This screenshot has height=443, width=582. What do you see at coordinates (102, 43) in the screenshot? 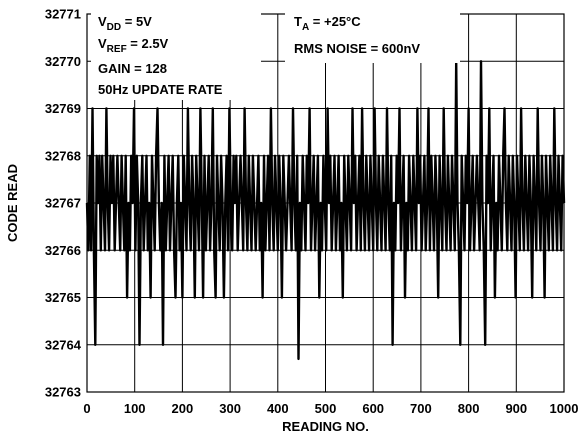
I see `vref-symbol: V` at bounding box center [102, 43].